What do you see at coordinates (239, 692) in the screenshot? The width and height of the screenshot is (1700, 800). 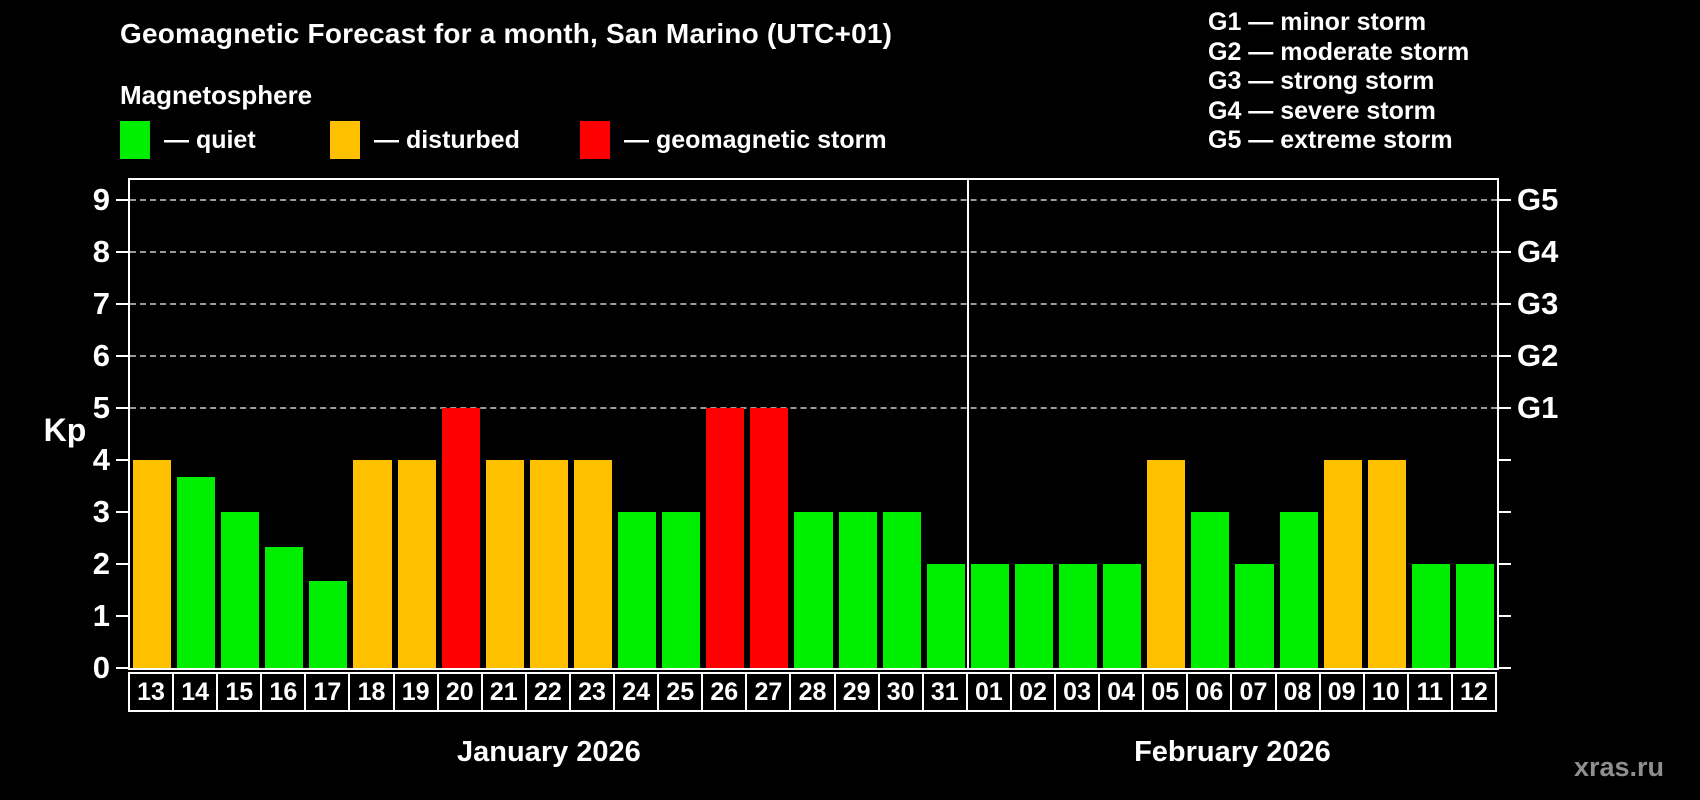 I see `day-label-box-15: 15` at bounding box center [239, 692].